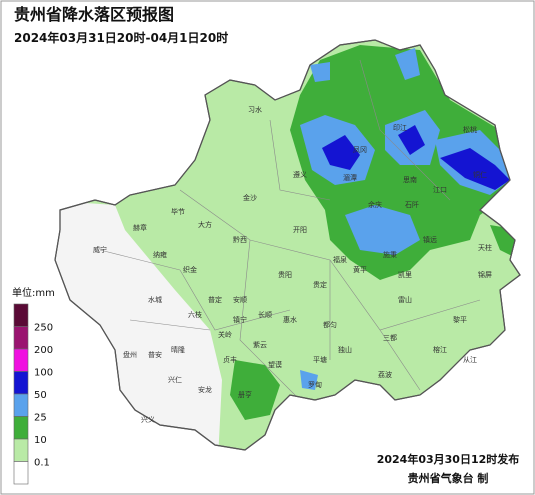  What do you see at coordinates (315, 384) in the screenshot?
I see `place-label: 罗甸` at bounding box center [315, 384].